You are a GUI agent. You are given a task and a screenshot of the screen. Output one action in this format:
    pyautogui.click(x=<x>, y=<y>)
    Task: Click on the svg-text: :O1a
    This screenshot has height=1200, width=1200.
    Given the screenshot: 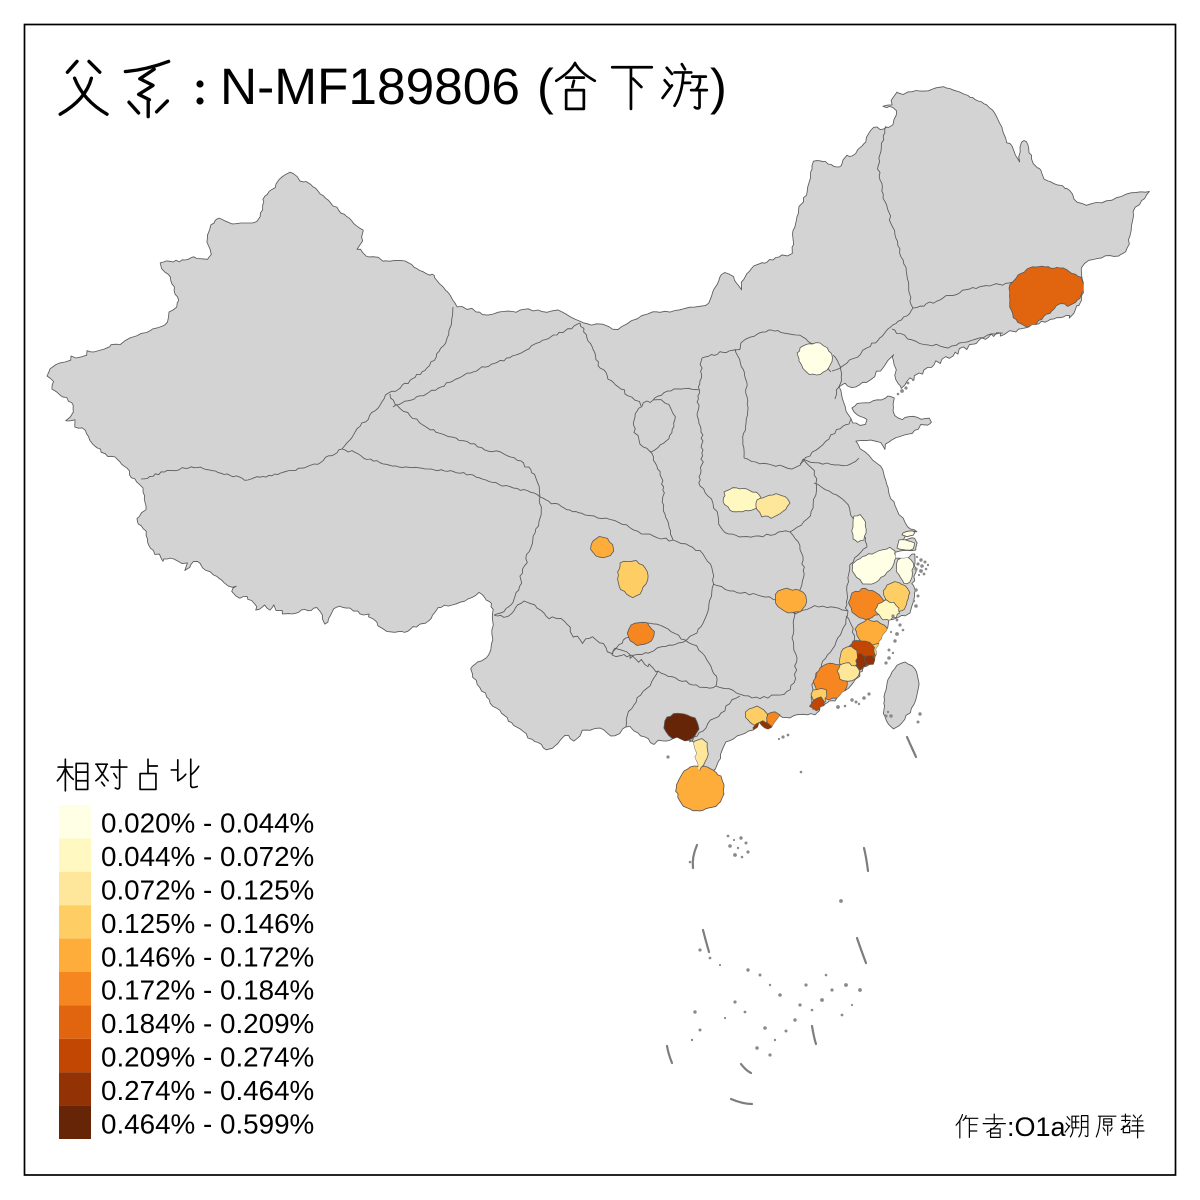 What is the action you would take?
    pyautogui.click(x=1037, y=1127)
    